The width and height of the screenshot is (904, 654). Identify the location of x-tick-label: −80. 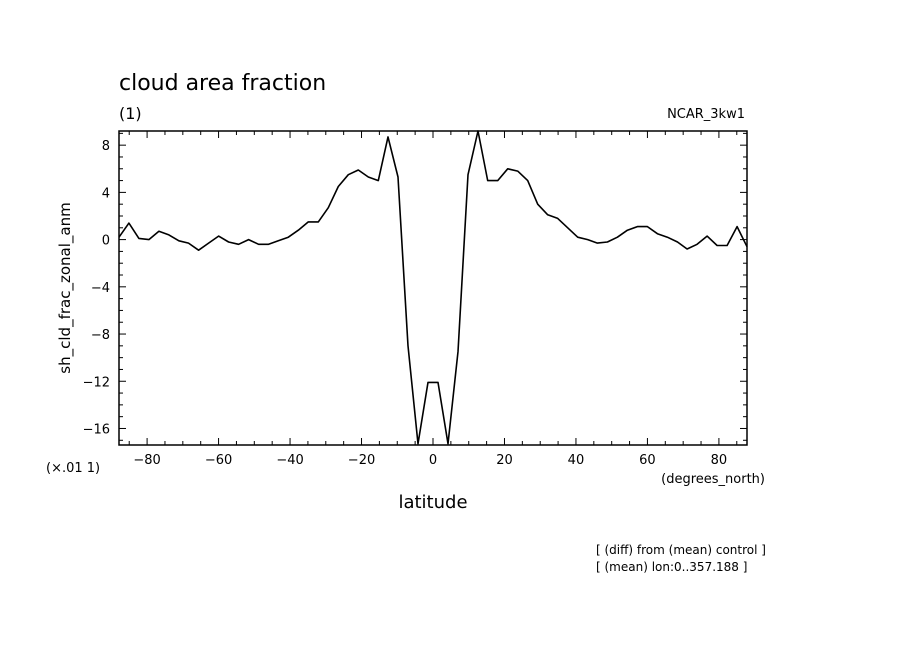
(146, 460).